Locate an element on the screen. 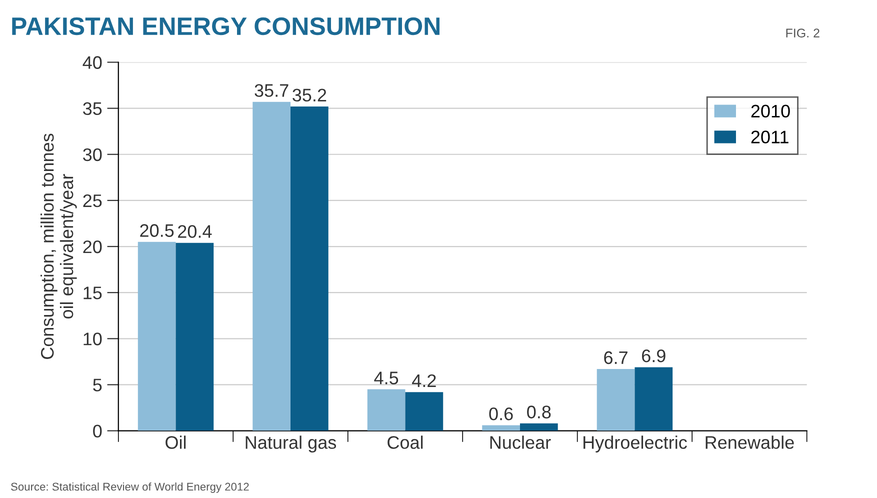  chart-title: PAKISTAN ENERGY CONSUMPTION is located at coordinates (226, 26).